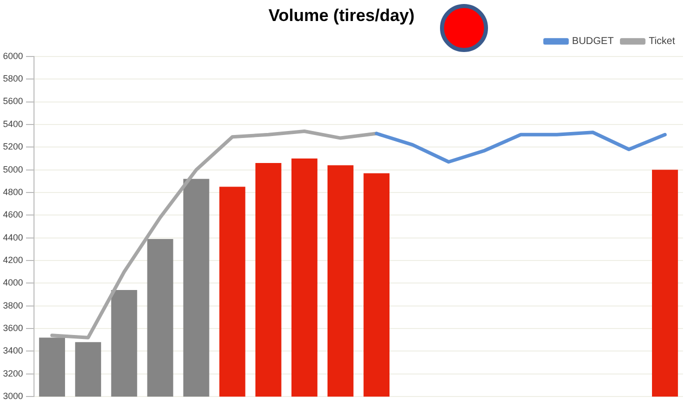  What do you see at coordinates (13, 283) in the screenshot?
I see `y-tick-label: 4000` at bounding box center [13, 283].